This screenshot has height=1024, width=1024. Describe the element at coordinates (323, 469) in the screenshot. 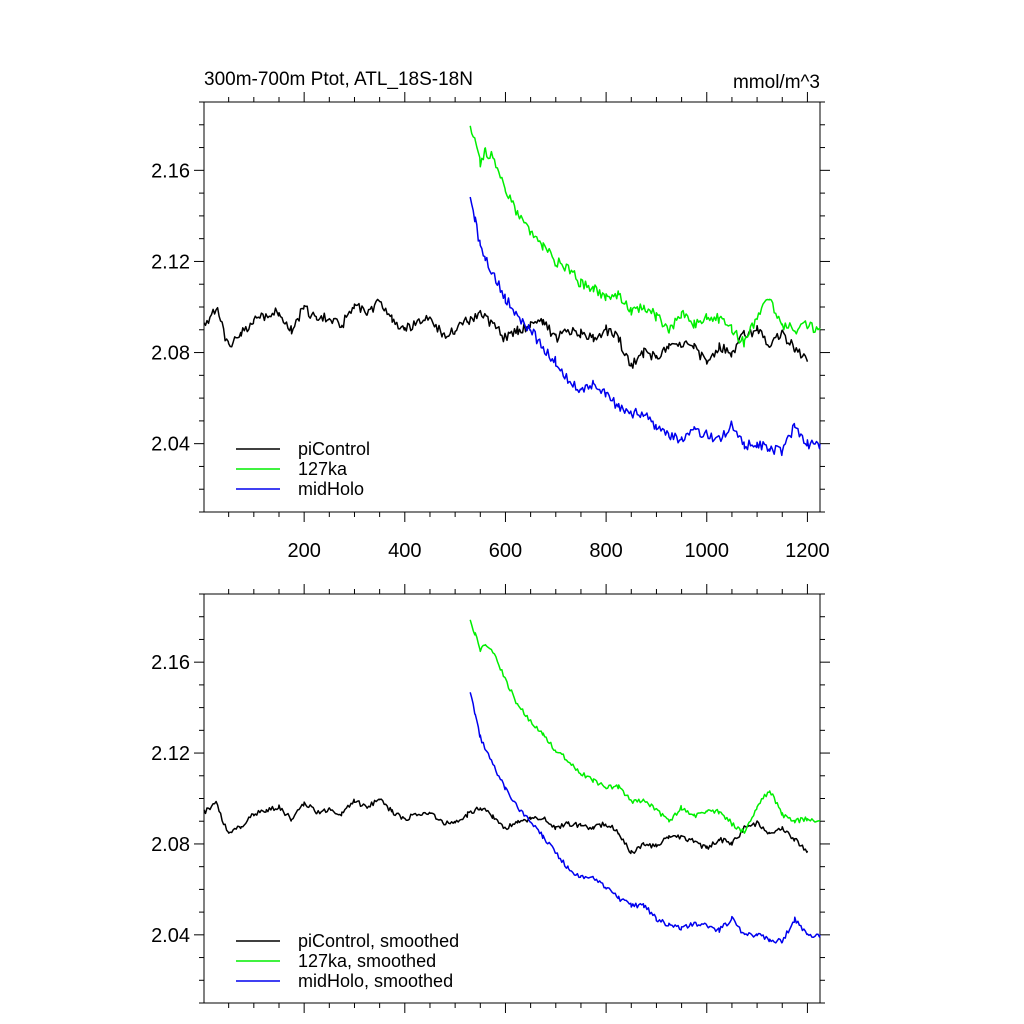

I see `legend-label: 127ka` at that location.